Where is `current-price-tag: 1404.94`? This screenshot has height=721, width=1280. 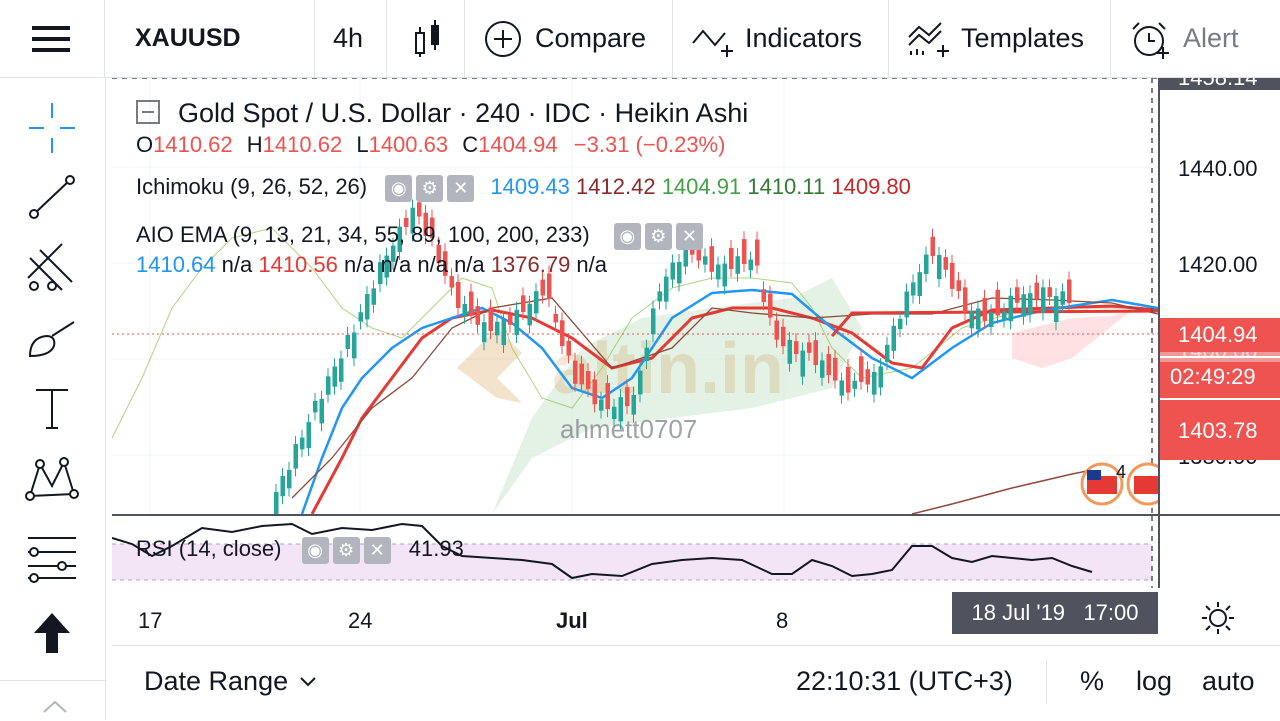 current-price-tag: 1404.94 is located at coordinates (1220, 335).